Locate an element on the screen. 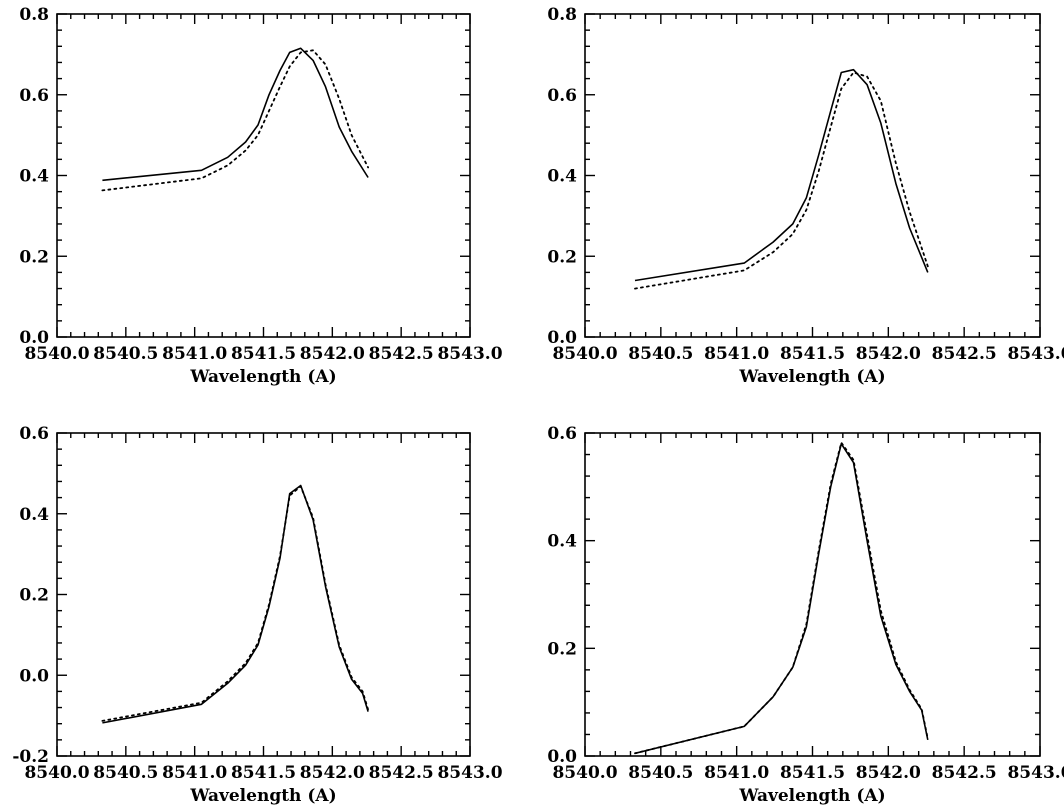 This screenshot has width=1064, height=808. y-tick-label: -0.2 is located at coordinates (30, 757).